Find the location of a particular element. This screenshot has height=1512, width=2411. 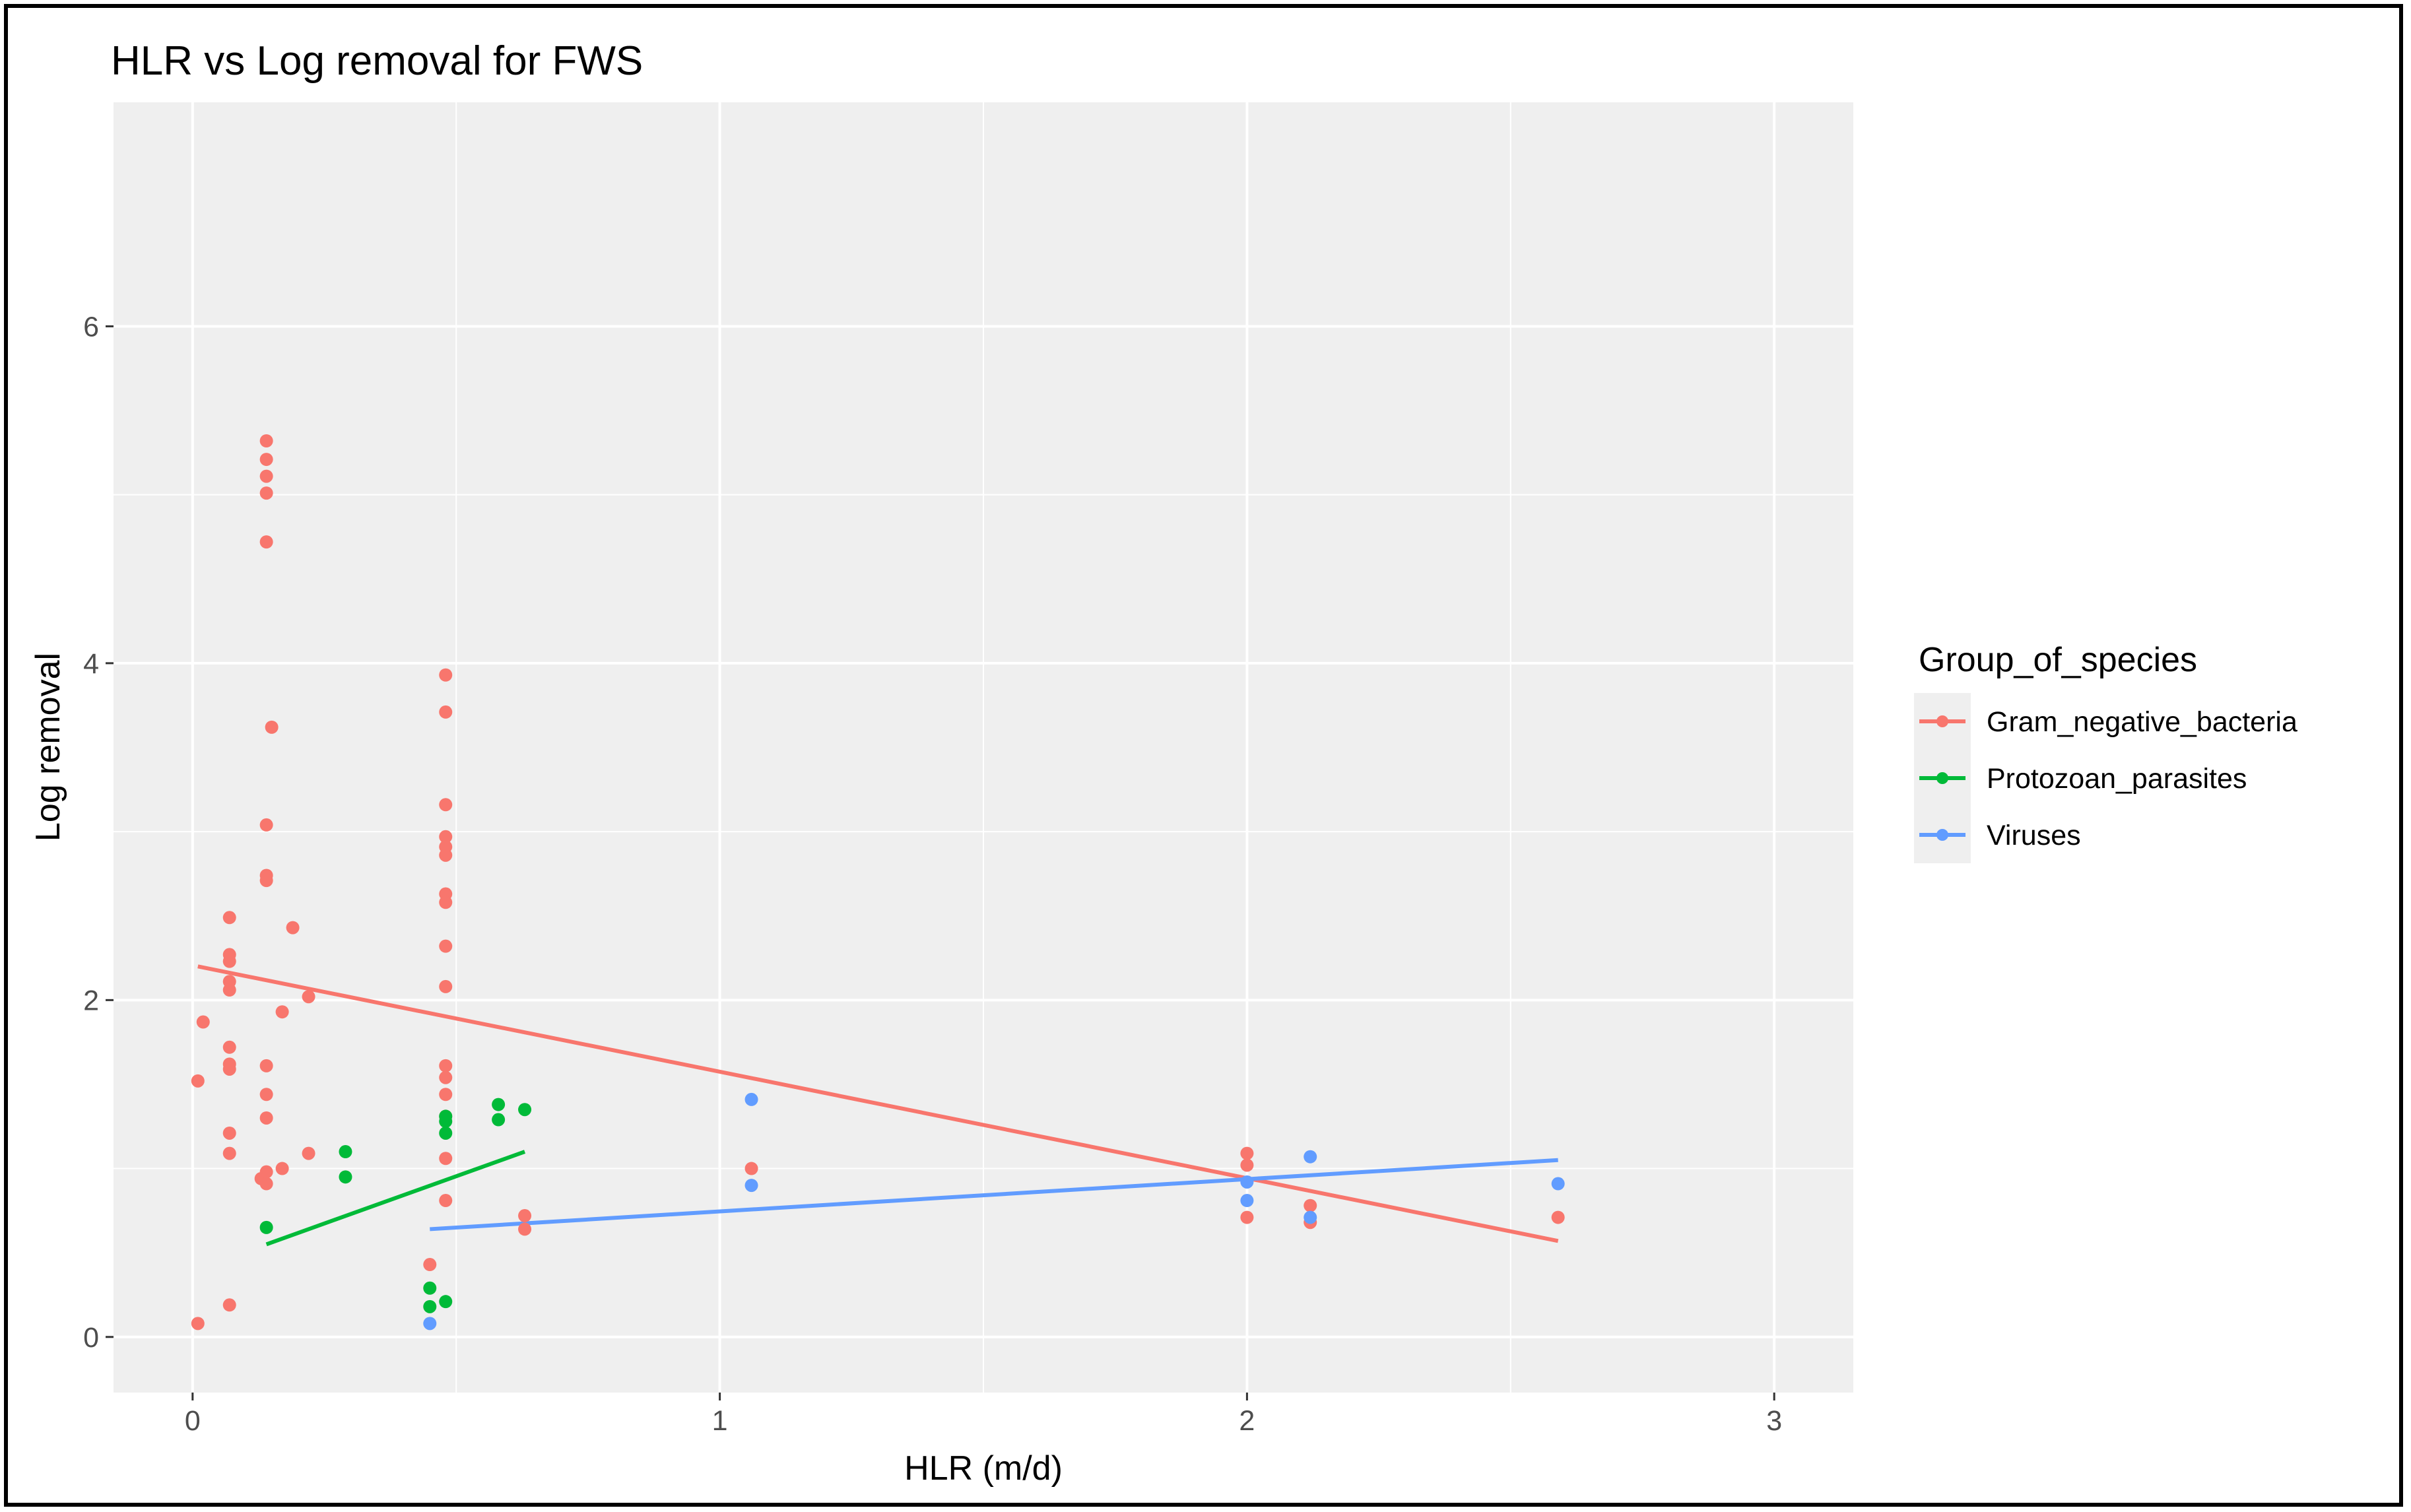

y-tick-label: 2 is located at coordinates (91, 1000).